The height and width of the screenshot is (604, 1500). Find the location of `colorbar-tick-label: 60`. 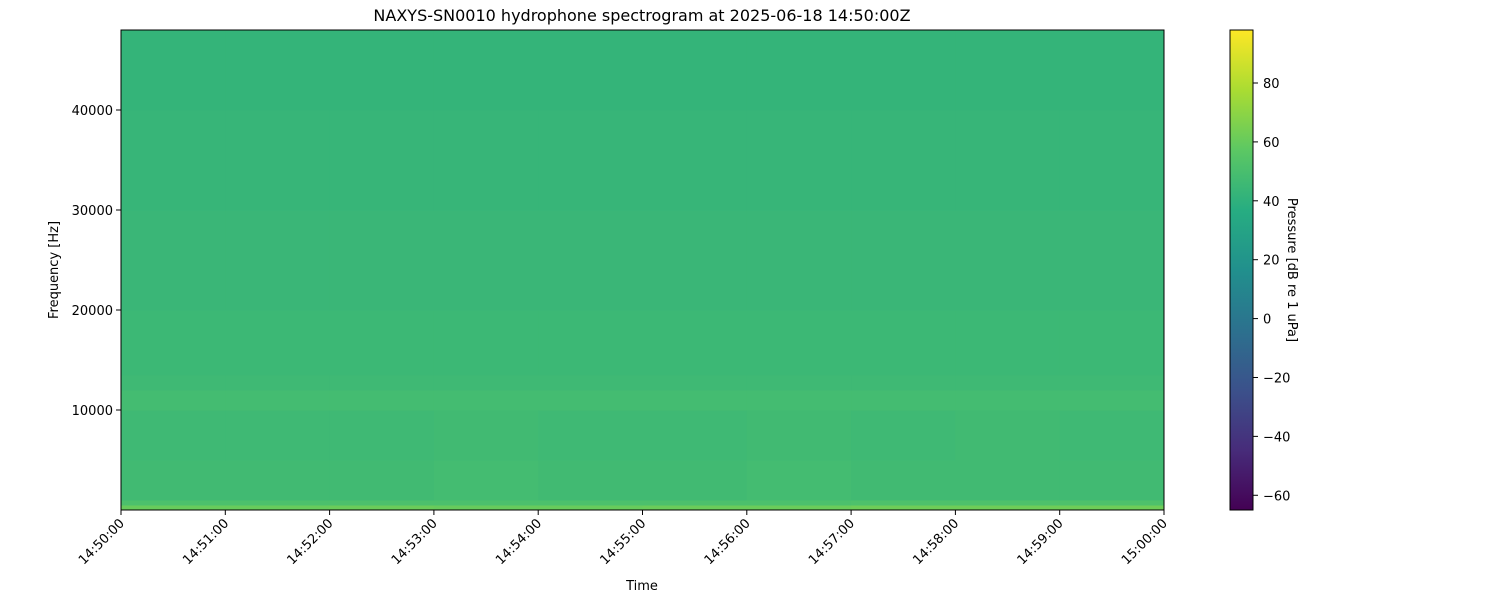

colorbar-tick-label: 60 is located at coordinates (1271, 143).